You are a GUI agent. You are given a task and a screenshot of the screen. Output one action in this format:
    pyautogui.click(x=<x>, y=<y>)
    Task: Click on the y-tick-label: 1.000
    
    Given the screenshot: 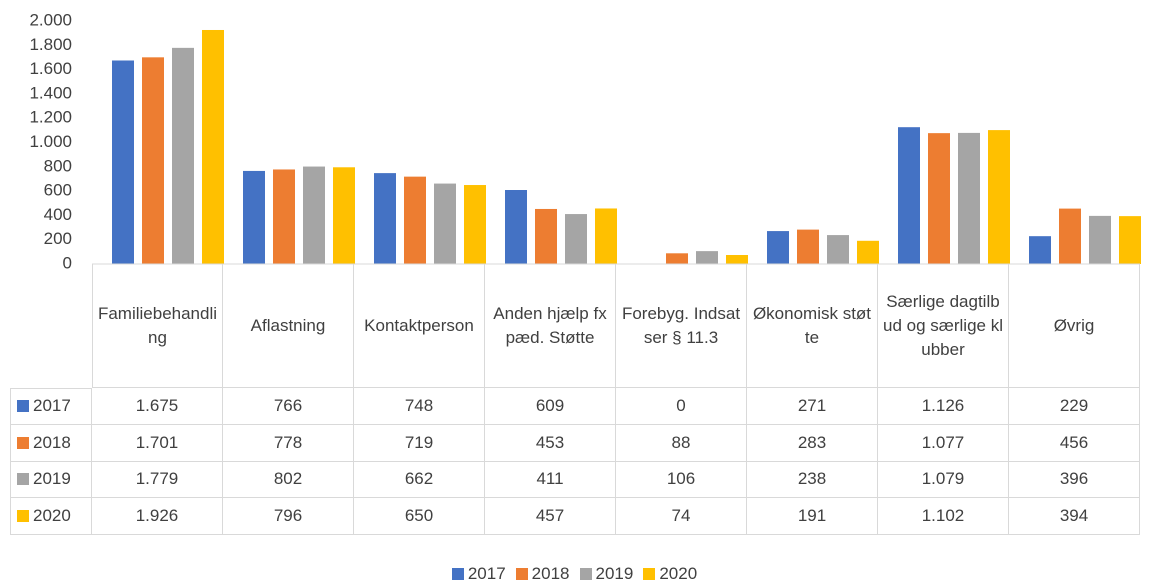 What is the action you would take?
    pyautogui.click(x=50, y=141)
    